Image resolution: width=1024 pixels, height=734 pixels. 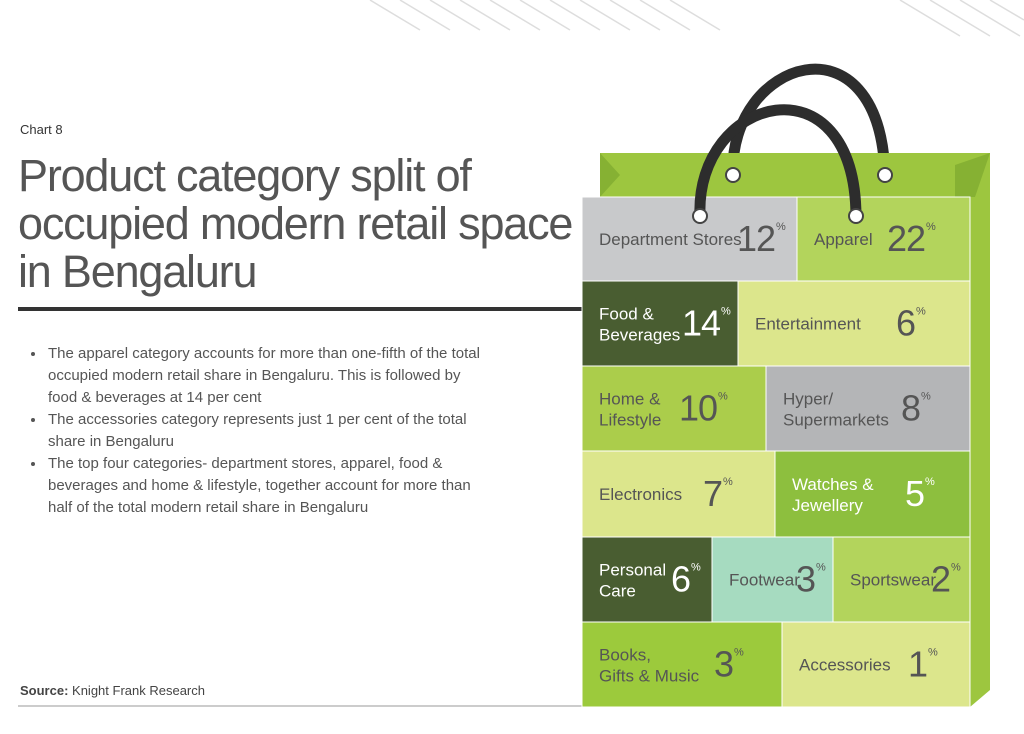 I want to click on source: Source: Knight Frank Research, so click(x=112, y=690).